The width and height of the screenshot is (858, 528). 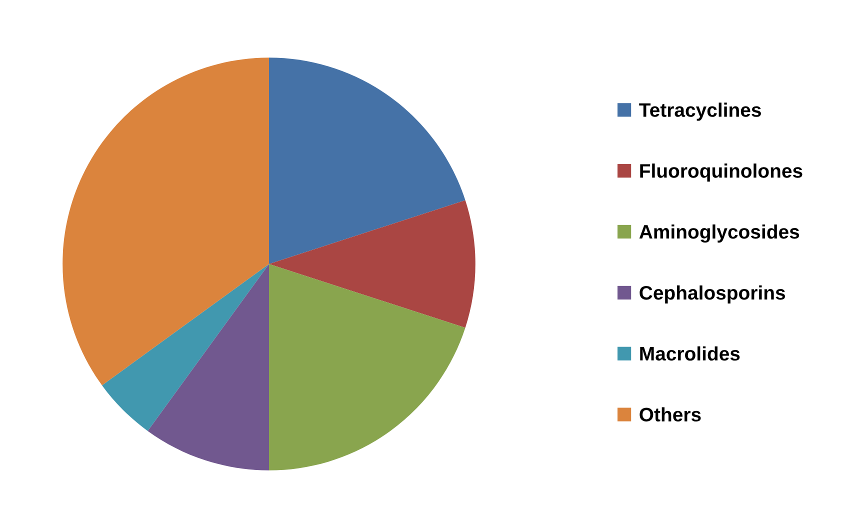 I want to click on legend-label: Fluoroquinolones, so click(x=721, y=173).